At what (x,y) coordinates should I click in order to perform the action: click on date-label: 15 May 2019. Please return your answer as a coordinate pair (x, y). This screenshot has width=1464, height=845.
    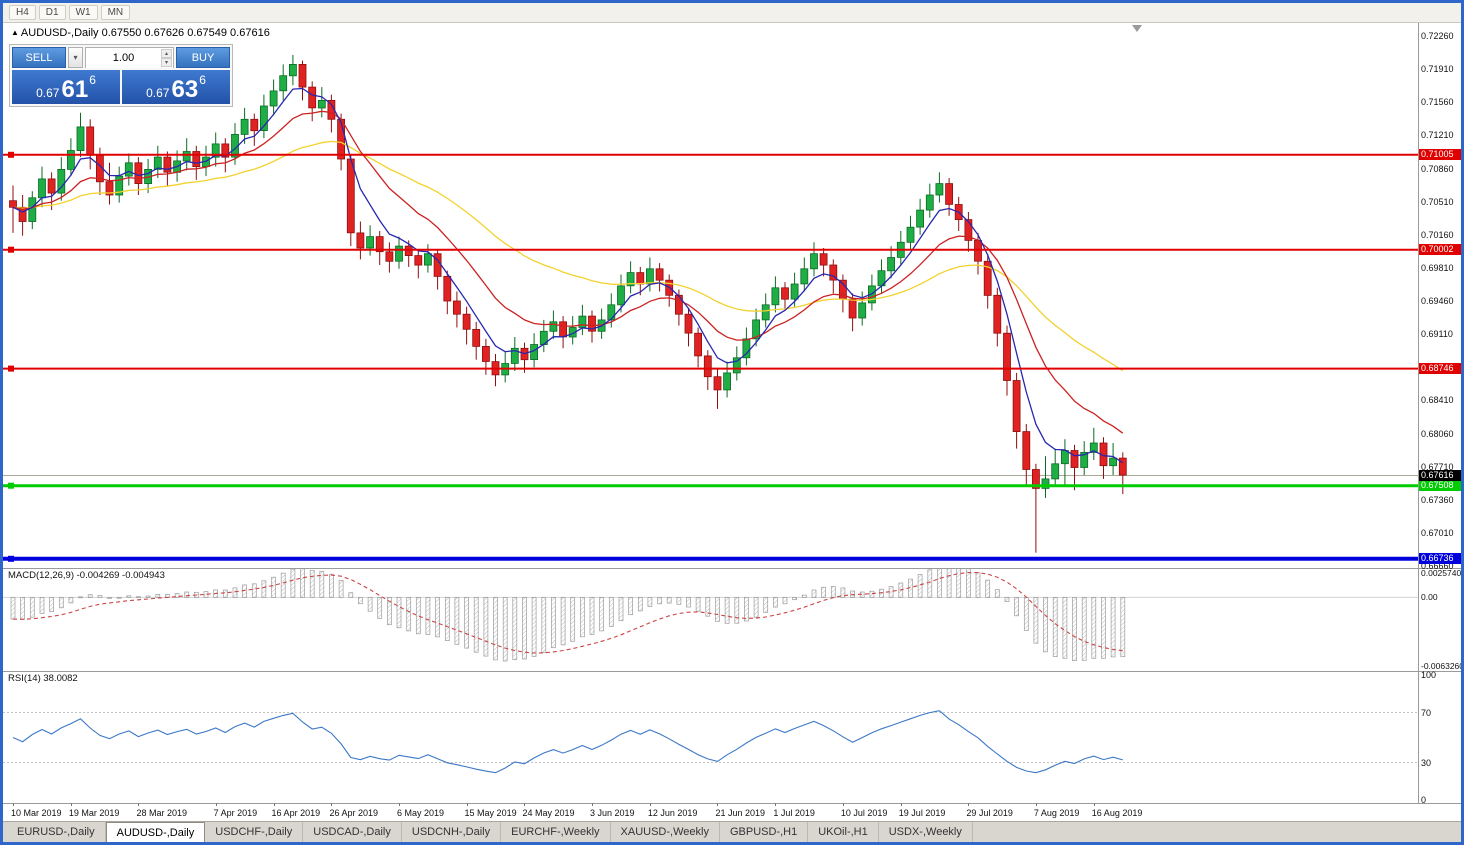
    Looking at the image, I should click on (490, 813).